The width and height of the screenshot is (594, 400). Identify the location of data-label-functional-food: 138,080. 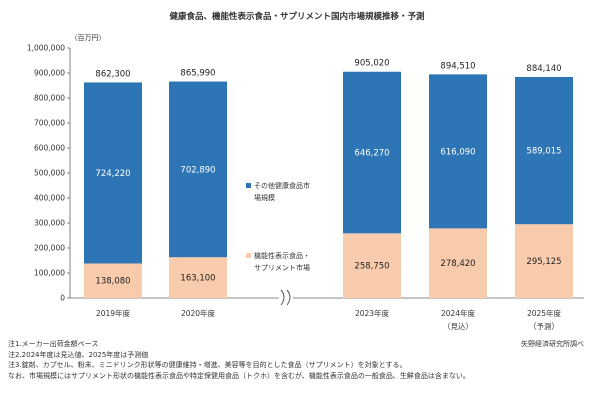
(112, 282).